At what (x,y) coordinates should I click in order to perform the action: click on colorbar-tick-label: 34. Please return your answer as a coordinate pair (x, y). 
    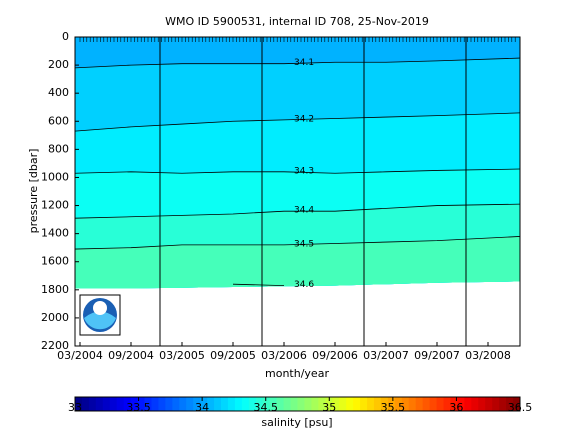
    Looking at the image, I should click on (202, 407).